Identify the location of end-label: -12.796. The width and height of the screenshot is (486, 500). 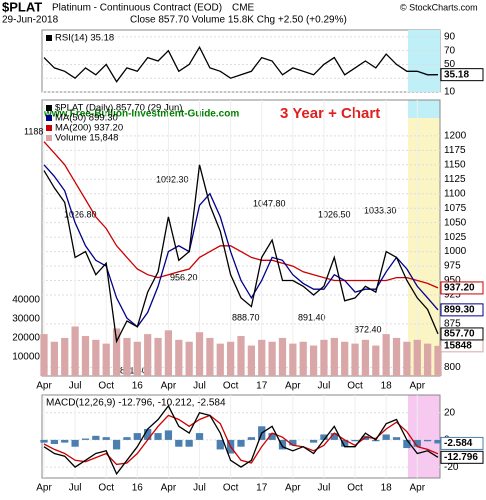
(461, 457).